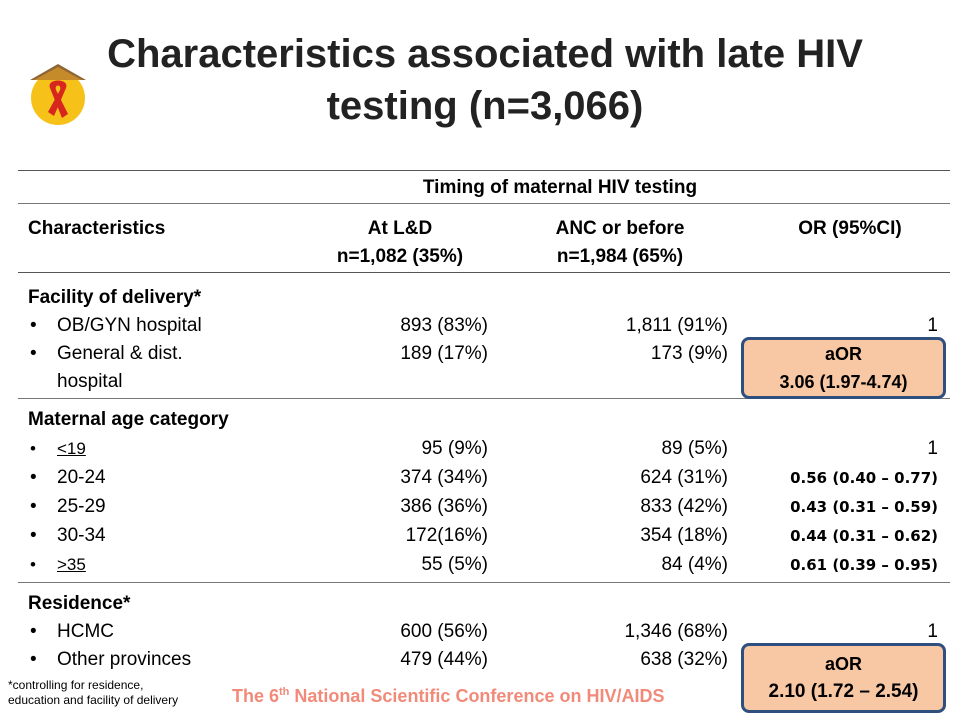 The width and height of the screenshot is (960, 720). I want to click on row-ld-age-25-29: 386 (36%), so click(444, 506).